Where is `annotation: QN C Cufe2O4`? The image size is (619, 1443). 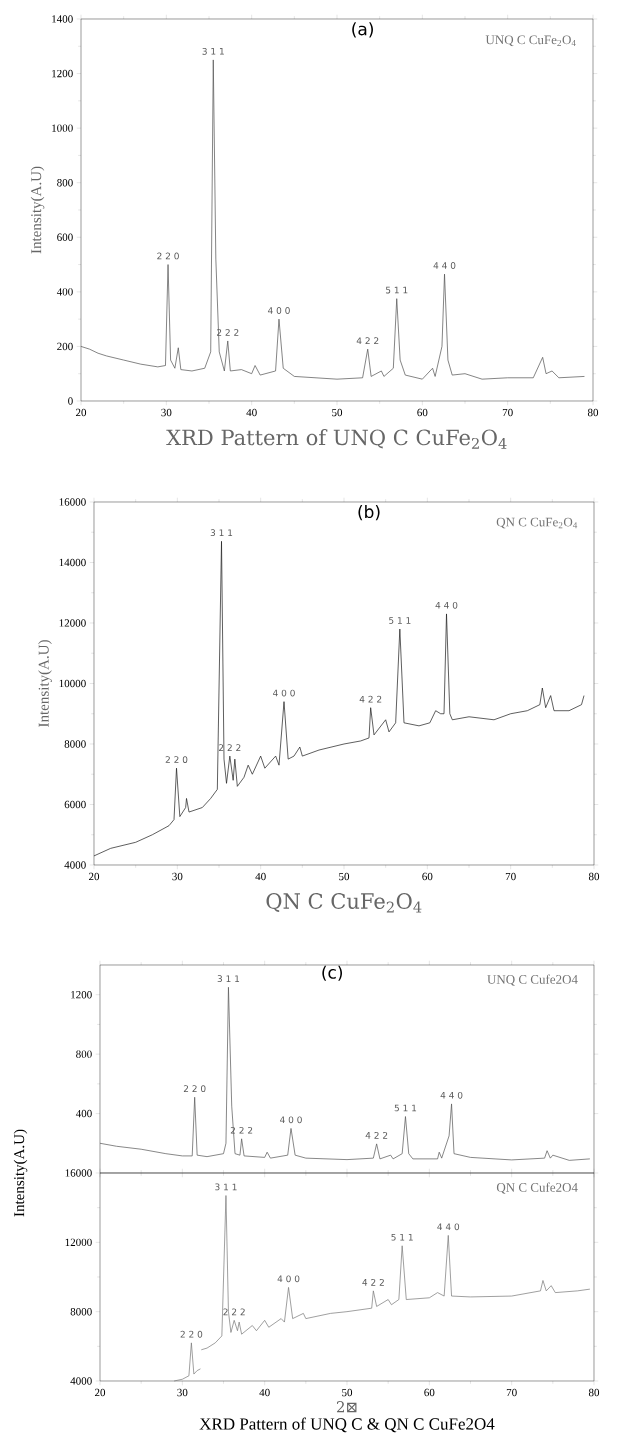
annotation: QN C Cufe2O4 is located at coordinates (537, 1188).